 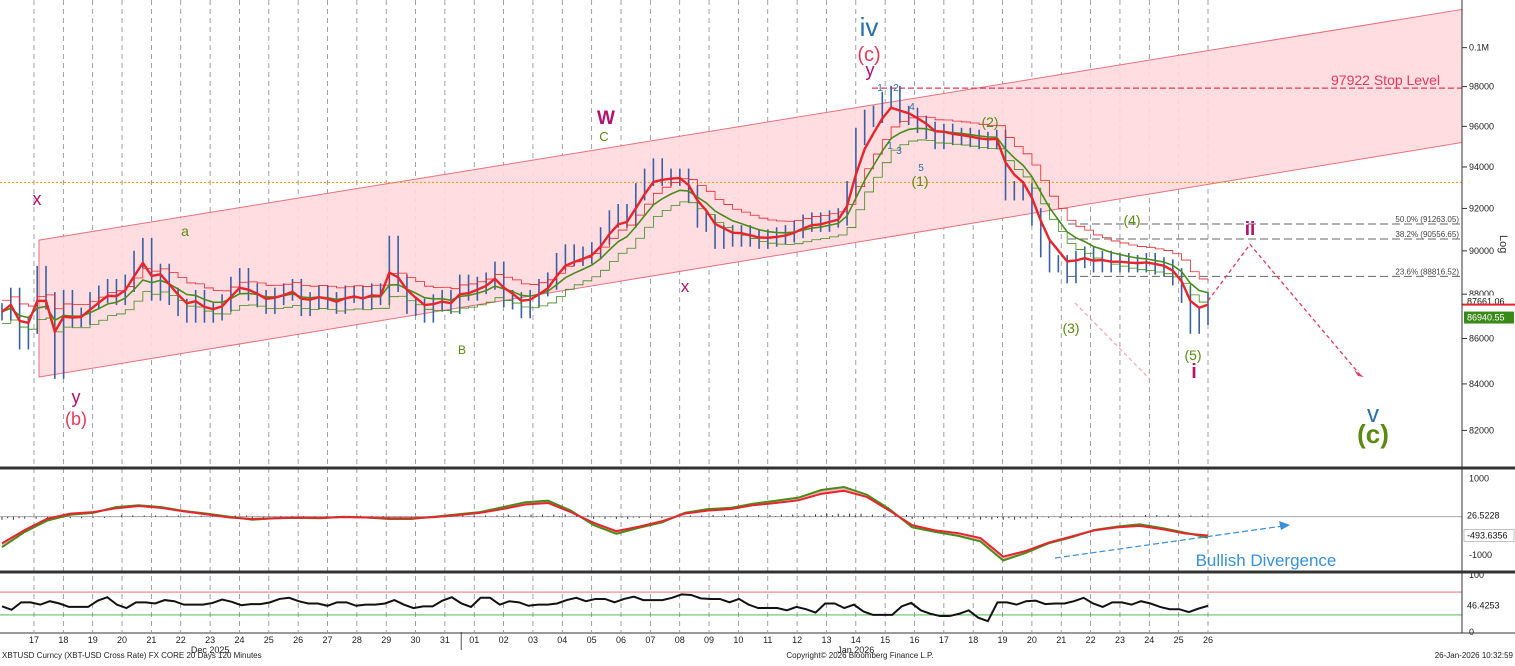 I want to click on wave-label: 4, so click(x=912, y=107).